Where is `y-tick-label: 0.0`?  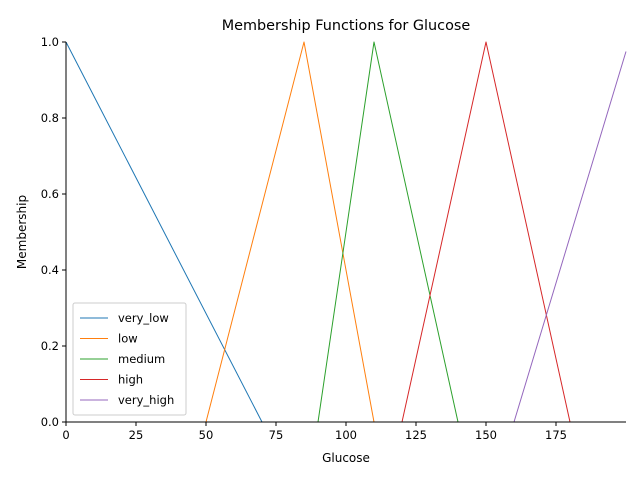 y-tick-label: 0.0 is located at coordinates (50, 422).